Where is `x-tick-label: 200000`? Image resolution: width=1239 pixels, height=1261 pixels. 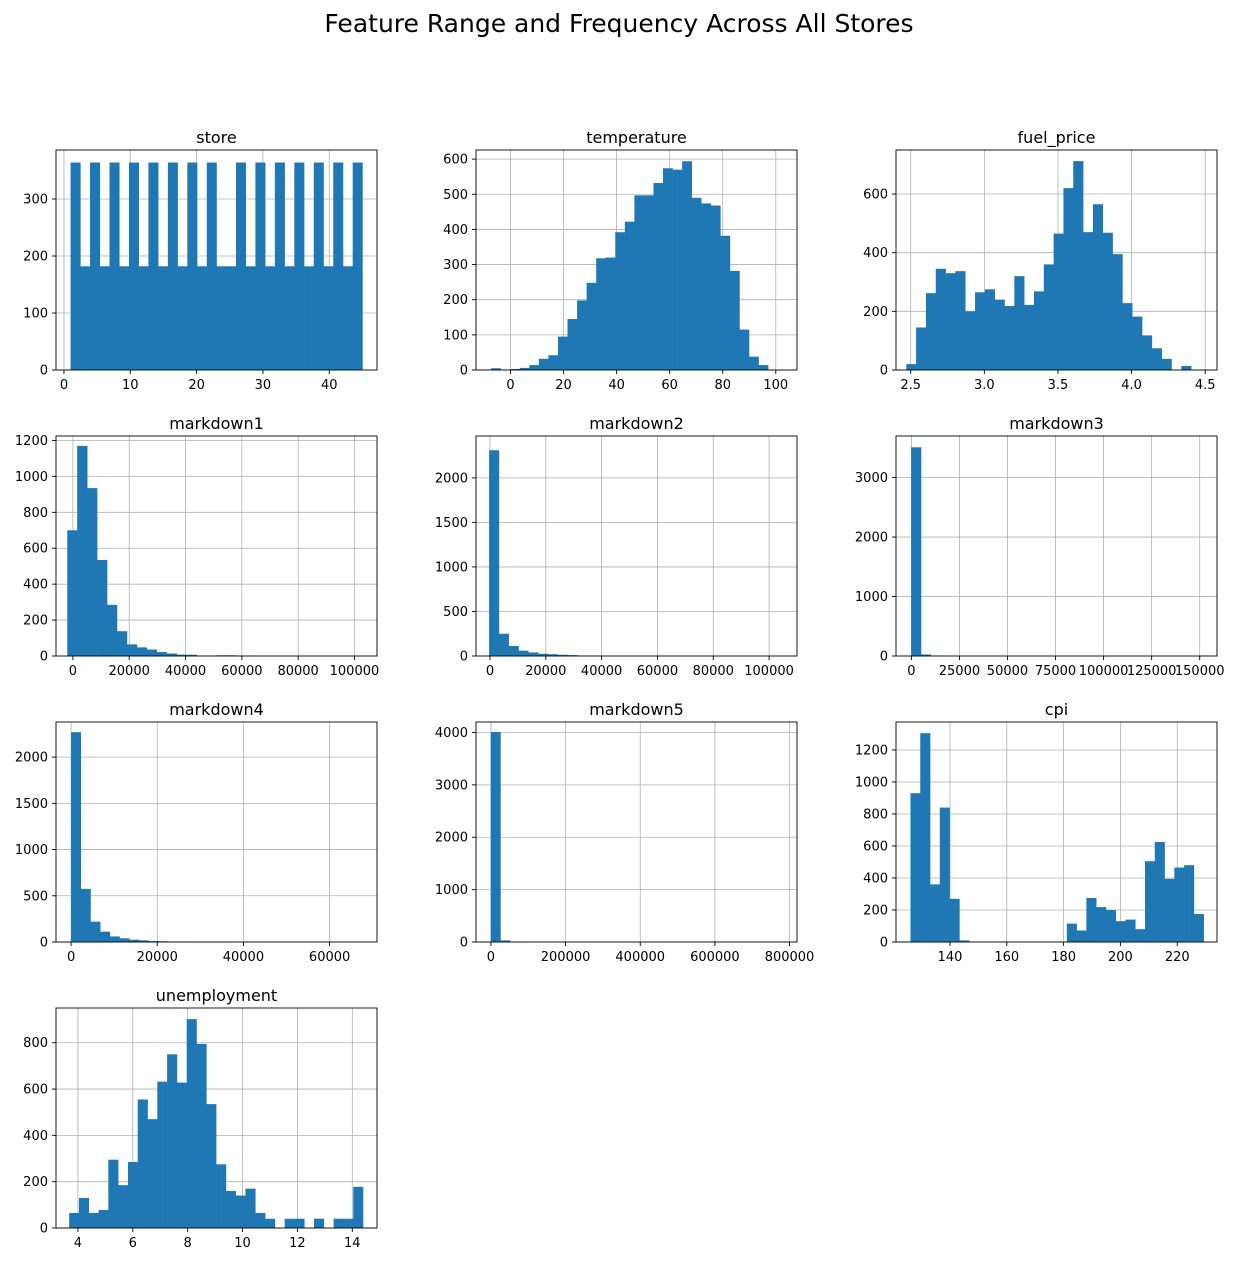 x-tick-label: 200000 is located at coordinates (566, 957).